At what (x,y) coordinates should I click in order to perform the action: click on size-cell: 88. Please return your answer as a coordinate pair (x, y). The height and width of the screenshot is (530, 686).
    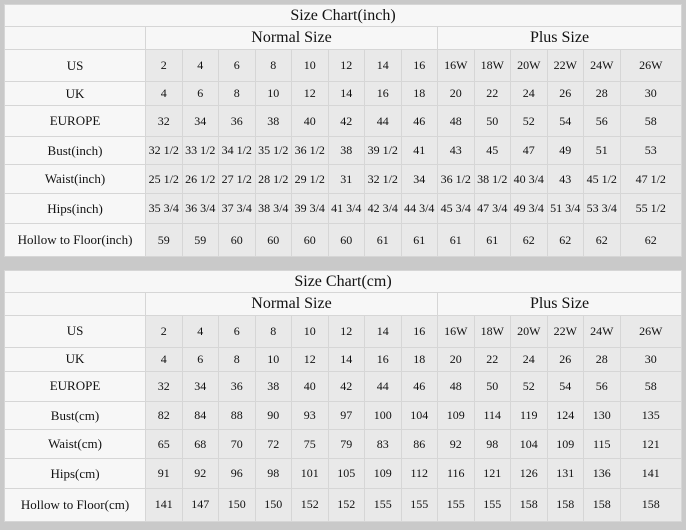
    Looking at the image, I should click on (237, 415).